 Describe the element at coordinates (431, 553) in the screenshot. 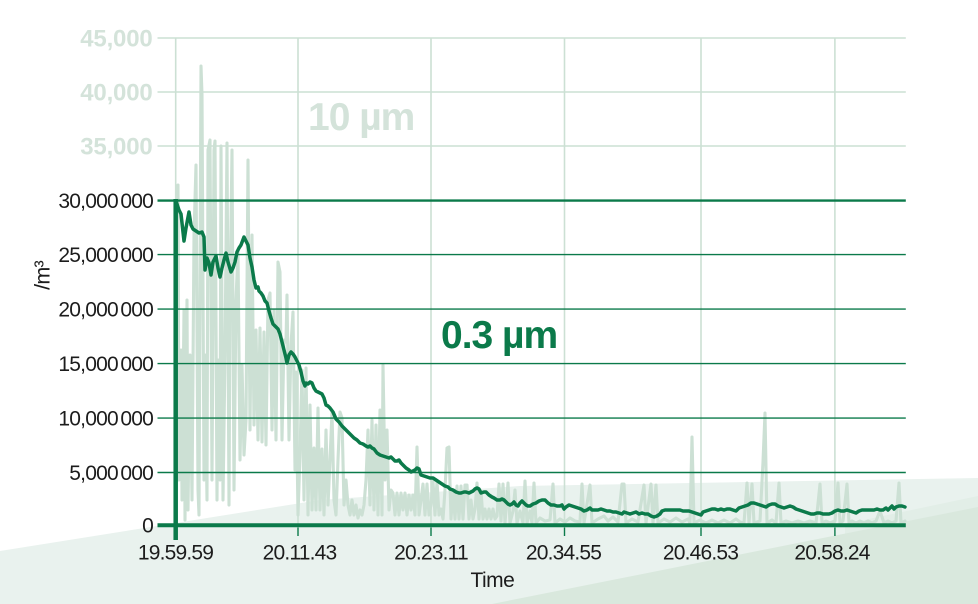

I see `svg-text: 20.23.11` at that location.